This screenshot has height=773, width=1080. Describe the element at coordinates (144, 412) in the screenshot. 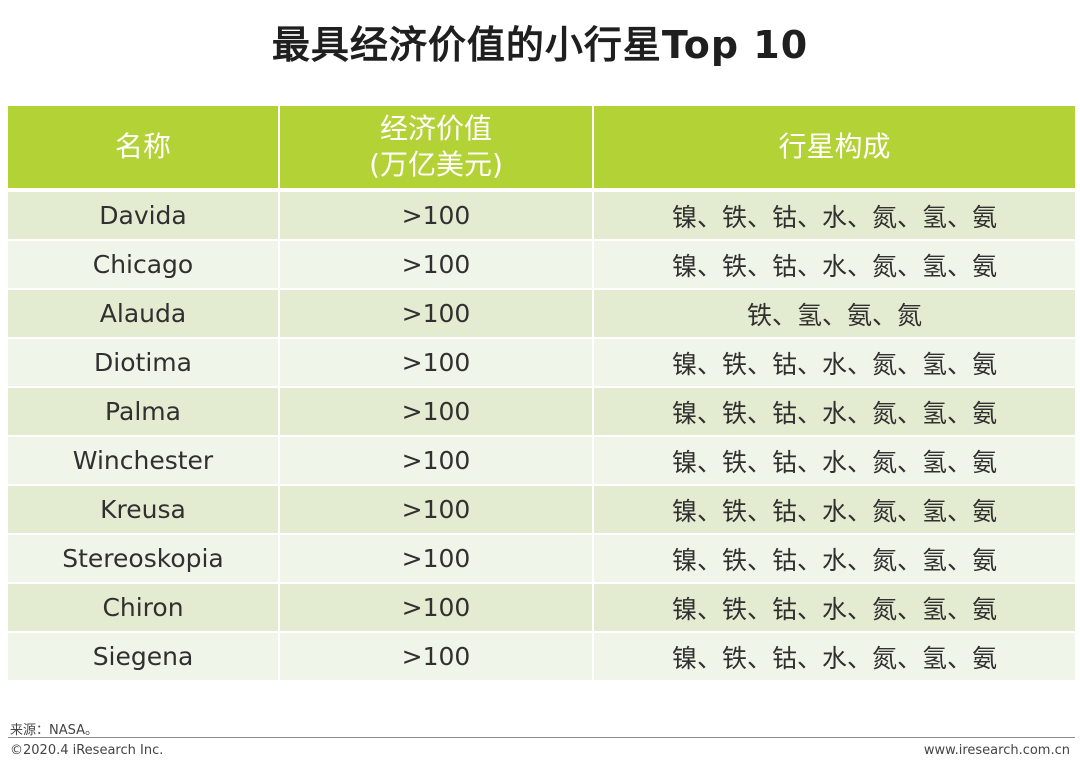

I see `cell-name: Palma` at that location.